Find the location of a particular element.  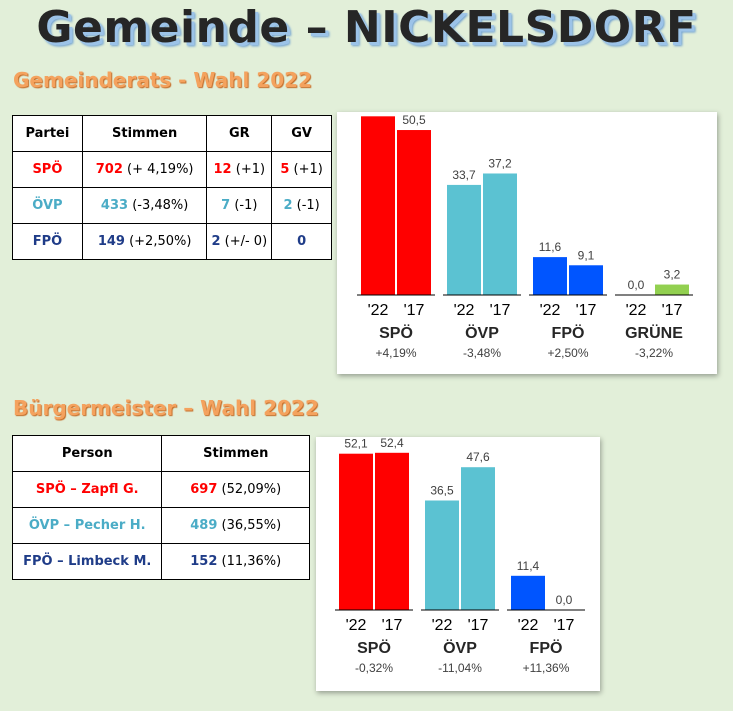

gv-cell: 5 (+1) is located at coordinates (301, 169).